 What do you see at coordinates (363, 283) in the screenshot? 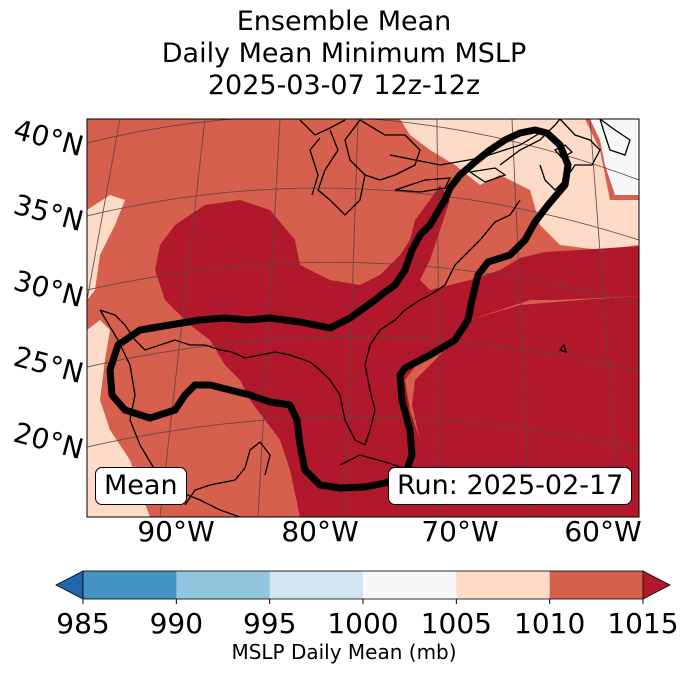
I see `parallel-30n` at bounding box center [363, 283].